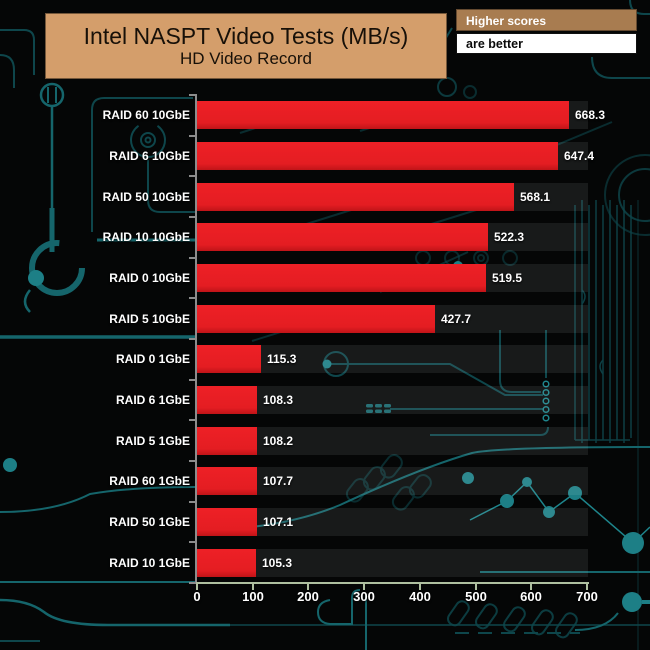  I want to click on x-axis-line, so click(392, 583).